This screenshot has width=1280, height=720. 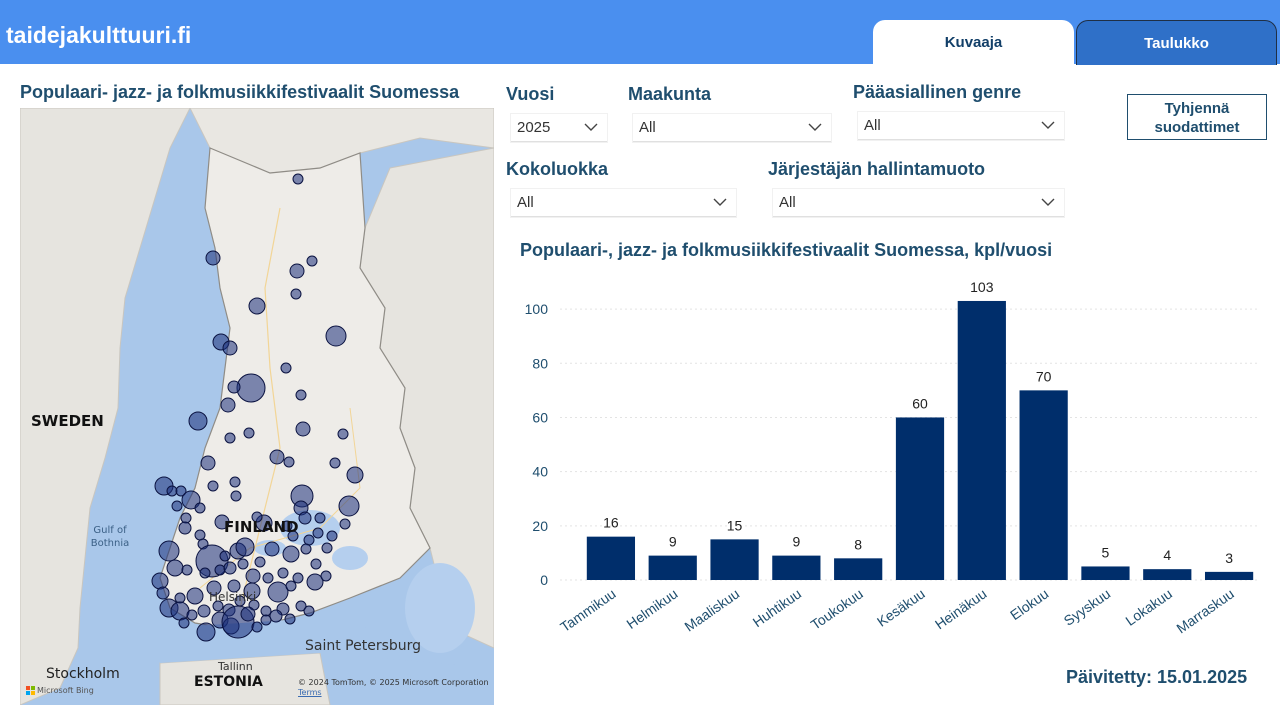 I want to click on dropdown-vuosi: 2025, so click(x=559, y=128).